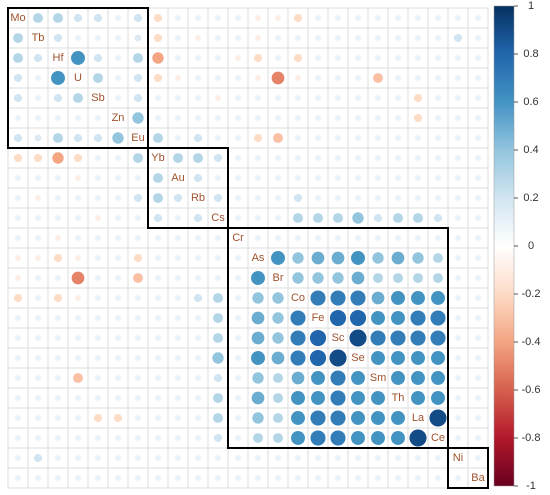 This screenshot has width=550, height=495. What do you see at coordinates (478, 478) in the screenshot?
I see `variable-label: Ba` at bounding box center [478, 478].